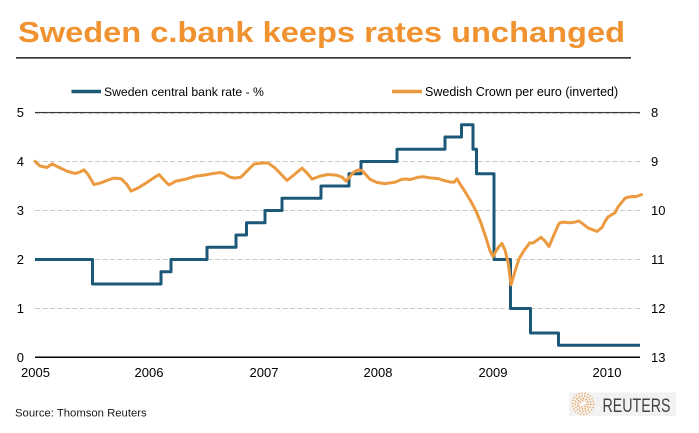 The height and width of the screenshot is (433, 699). Describe the element at coordinates (658, 357) in the screenshot. I see `svg-text: 13` at that location.